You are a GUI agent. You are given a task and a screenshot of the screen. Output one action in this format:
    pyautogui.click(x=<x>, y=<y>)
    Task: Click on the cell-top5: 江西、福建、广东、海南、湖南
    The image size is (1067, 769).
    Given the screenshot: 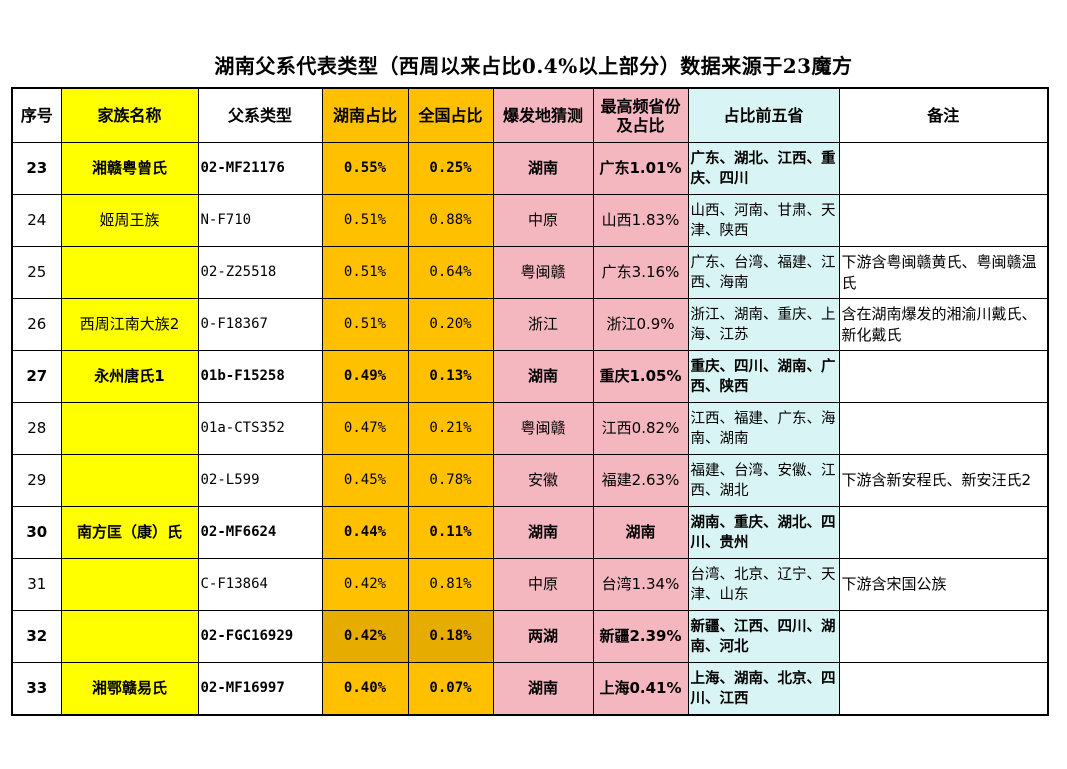 What is the action you would take?
    pyautogui.click(x=763, y=428)
    